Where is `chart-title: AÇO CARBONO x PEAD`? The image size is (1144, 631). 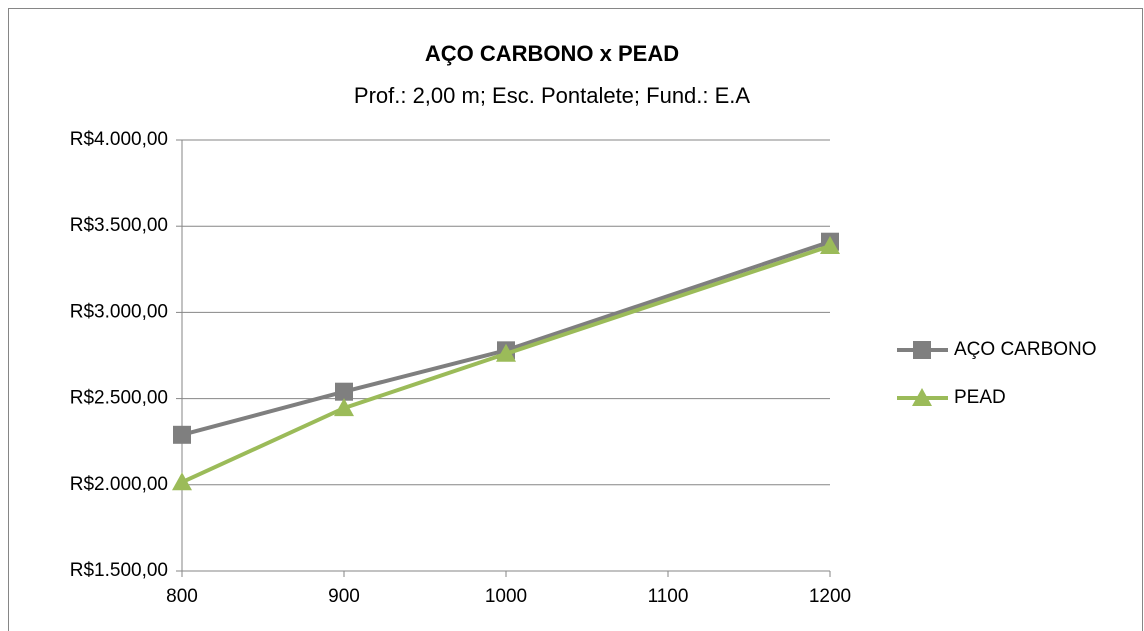 chart-title: AÇO CARBONO x PEAD is located at coordinates (552, 53).